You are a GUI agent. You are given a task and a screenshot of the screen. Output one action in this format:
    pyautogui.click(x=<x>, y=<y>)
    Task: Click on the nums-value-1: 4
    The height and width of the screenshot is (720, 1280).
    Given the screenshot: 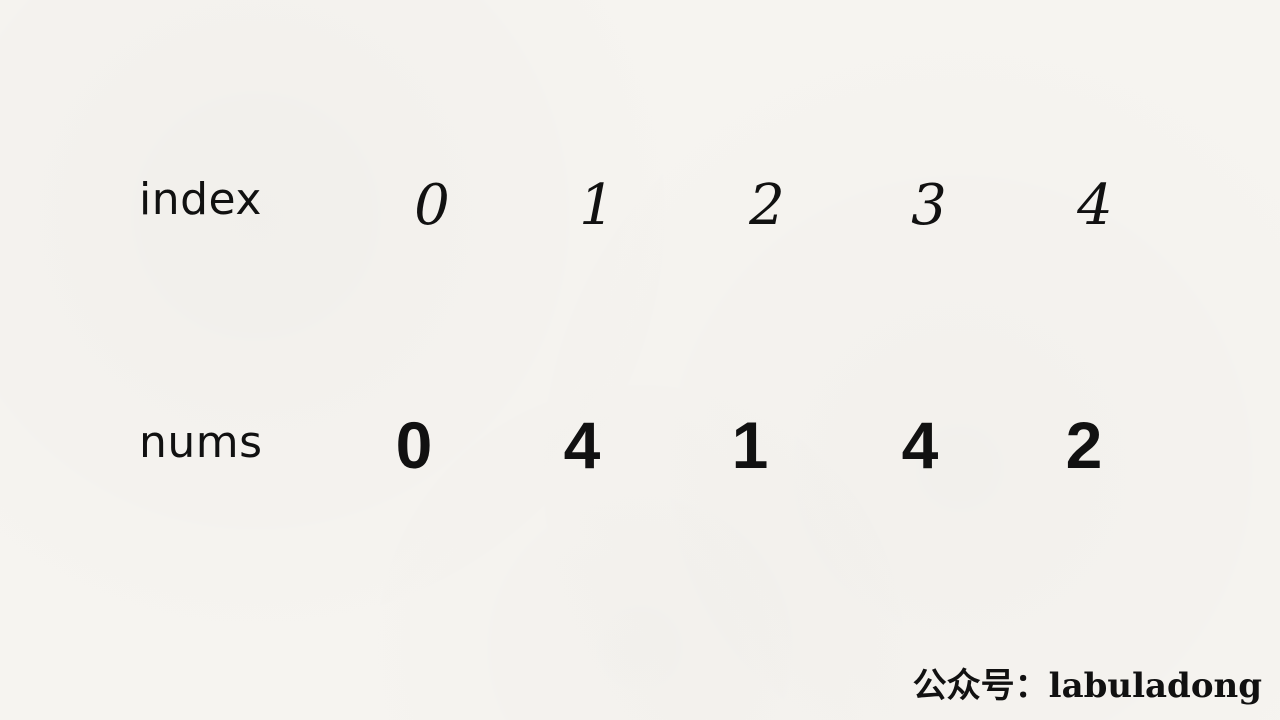 What is the action you would take?
    pyautogui.click(x=582, y=445)
    